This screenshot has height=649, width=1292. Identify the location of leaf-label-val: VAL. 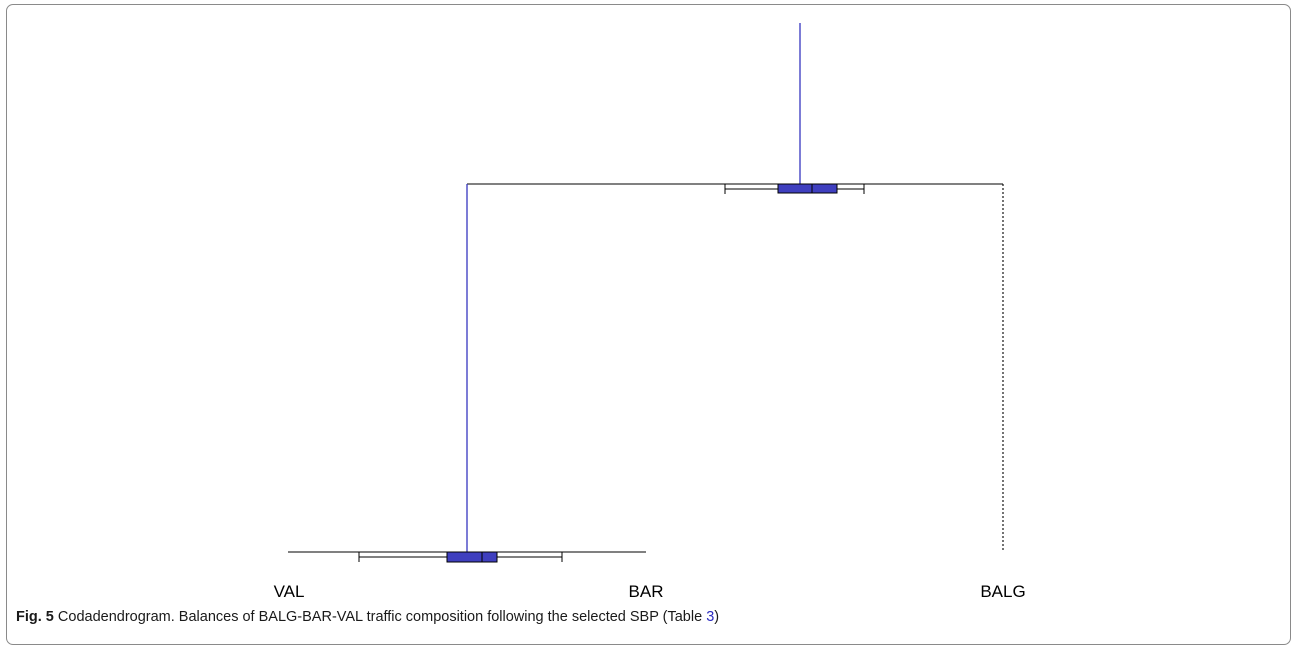
(289, 591).